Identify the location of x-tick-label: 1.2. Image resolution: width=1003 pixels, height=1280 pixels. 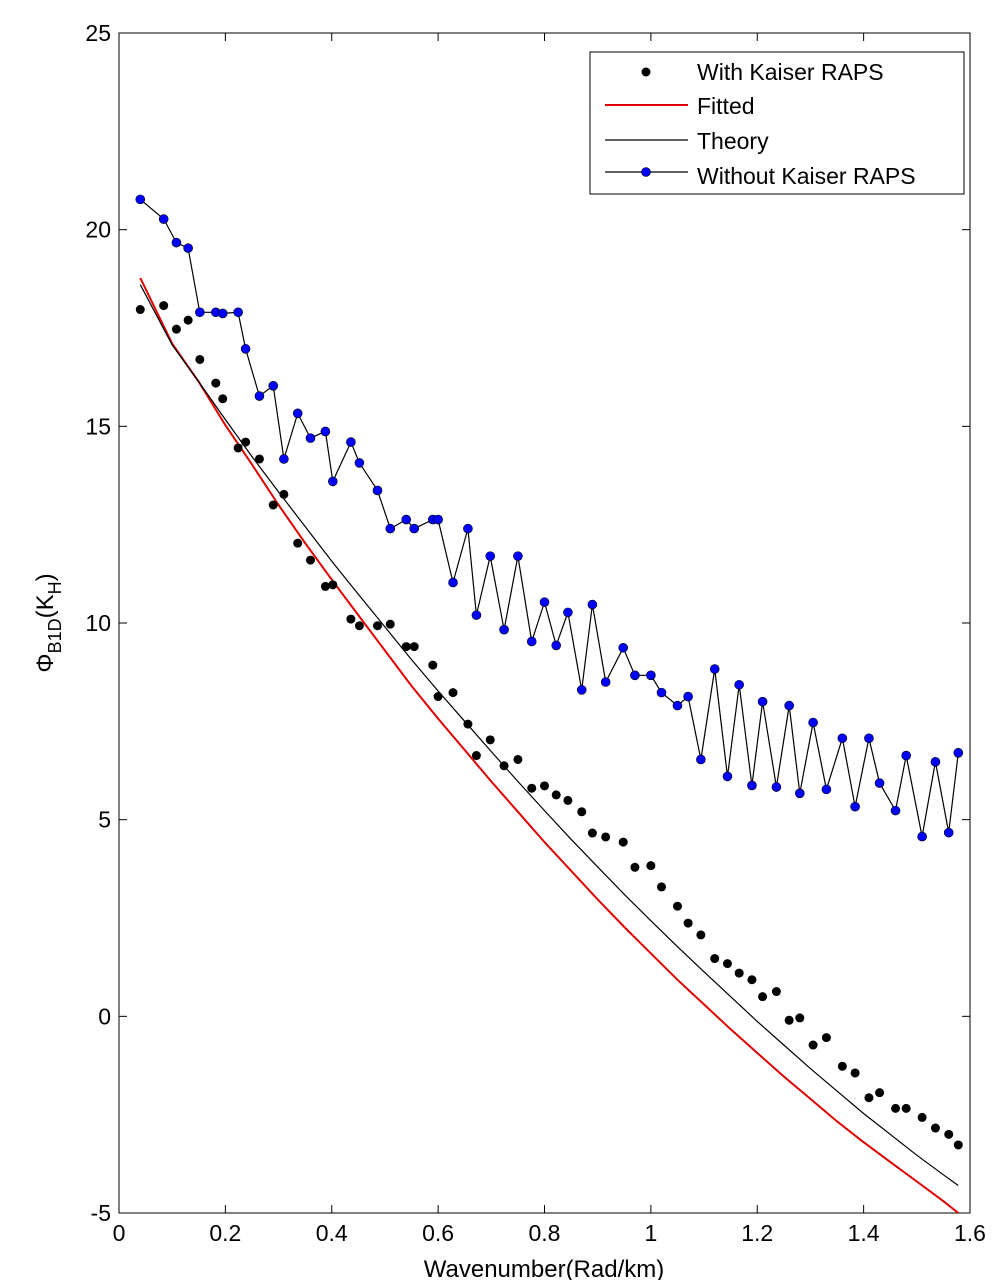
(757, 1233).